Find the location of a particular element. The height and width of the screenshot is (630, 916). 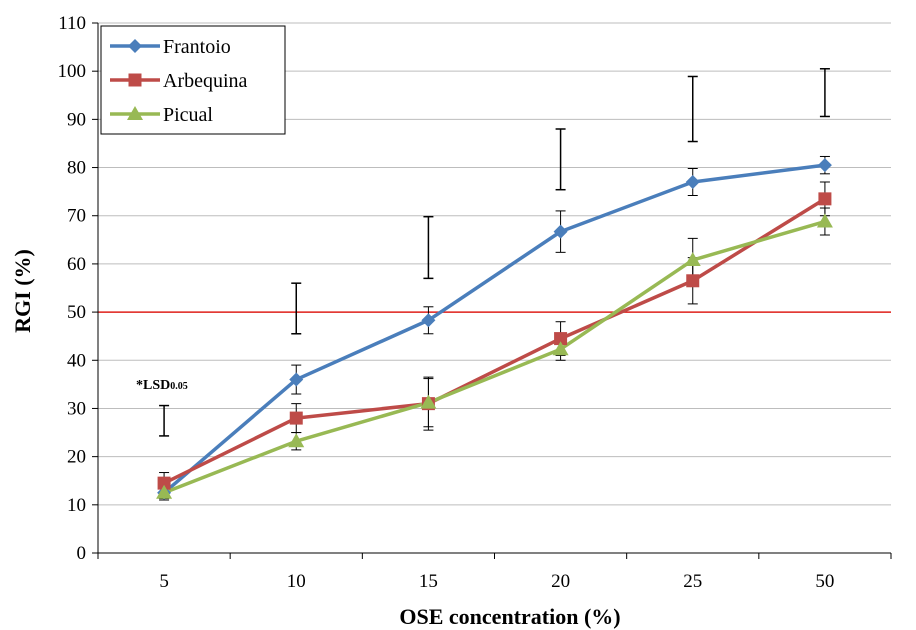

y-tick-label: 80 is located at coordinates (76, 168).